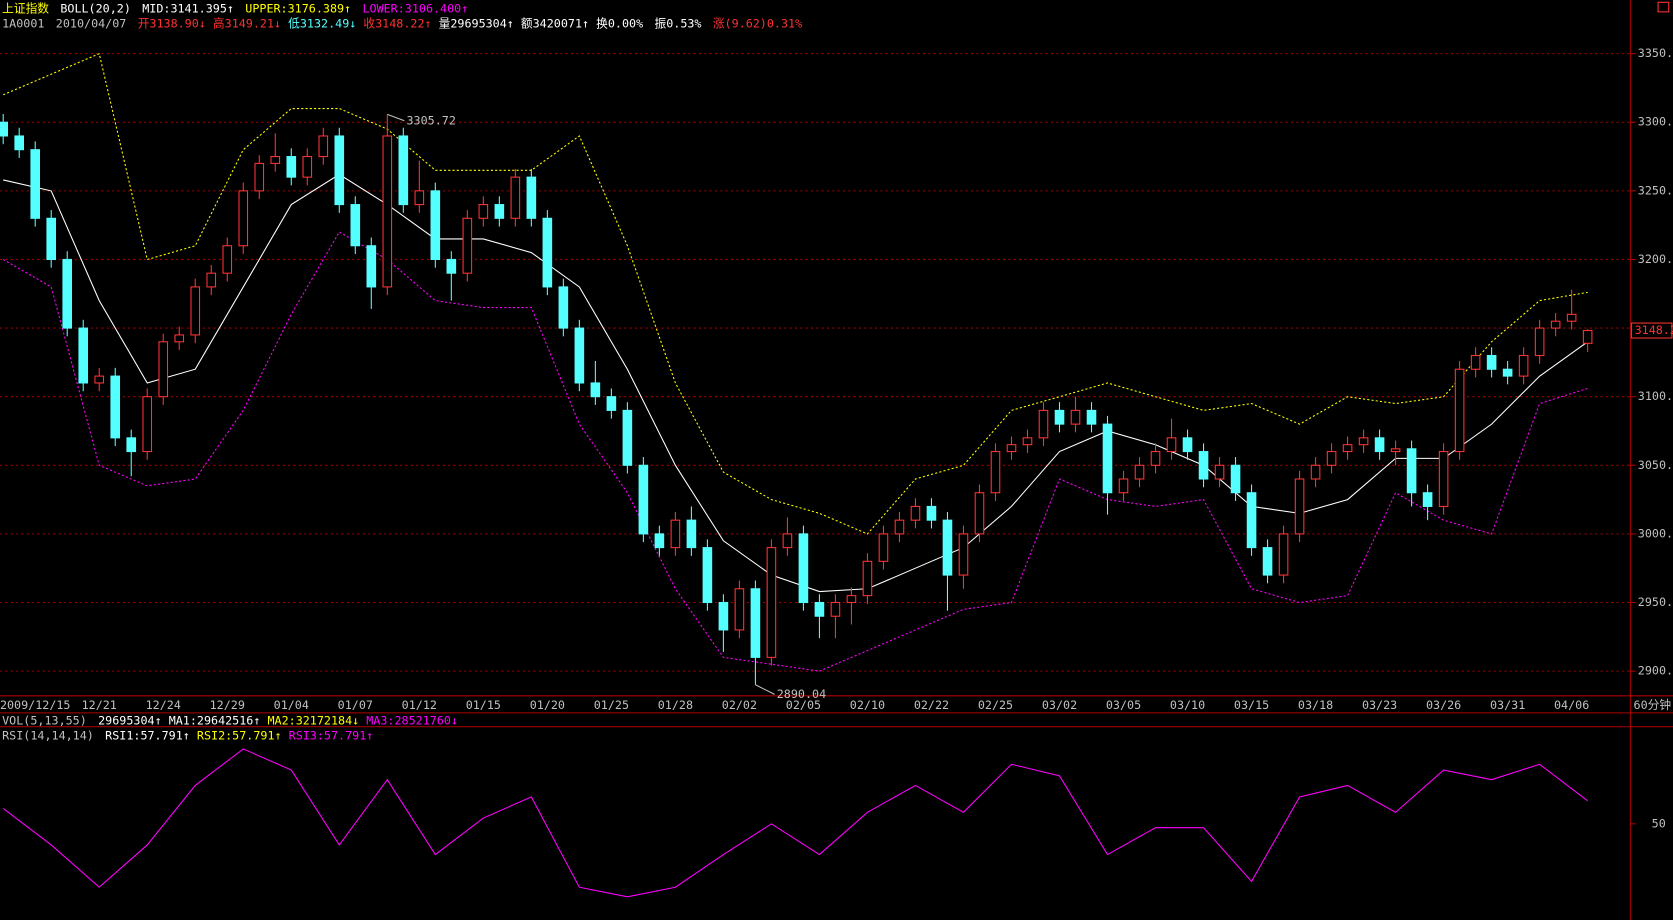  Describe the element at coordinates (99, 705) in the screenshot. I see `x-tick-label: 12/21` at that location.